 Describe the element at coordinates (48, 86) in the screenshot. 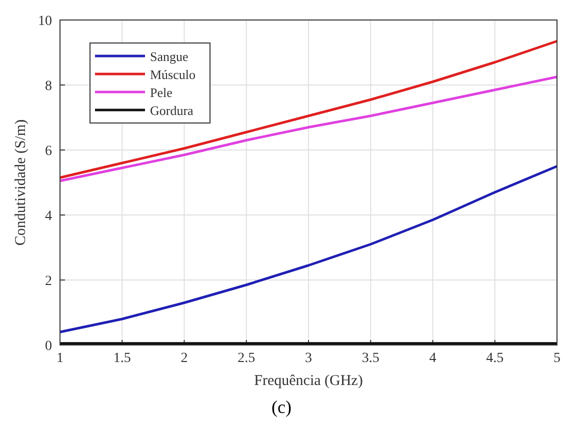

I see `y-tick-label: 8` at that location.